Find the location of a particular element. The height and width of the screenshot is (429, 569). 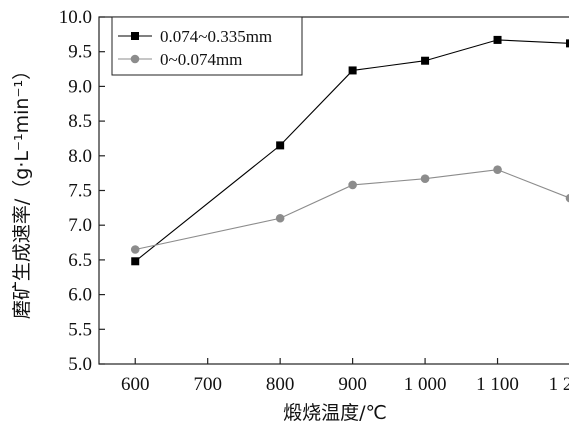

y-tick-label: 5.0 is located at coordinates (80, 364).